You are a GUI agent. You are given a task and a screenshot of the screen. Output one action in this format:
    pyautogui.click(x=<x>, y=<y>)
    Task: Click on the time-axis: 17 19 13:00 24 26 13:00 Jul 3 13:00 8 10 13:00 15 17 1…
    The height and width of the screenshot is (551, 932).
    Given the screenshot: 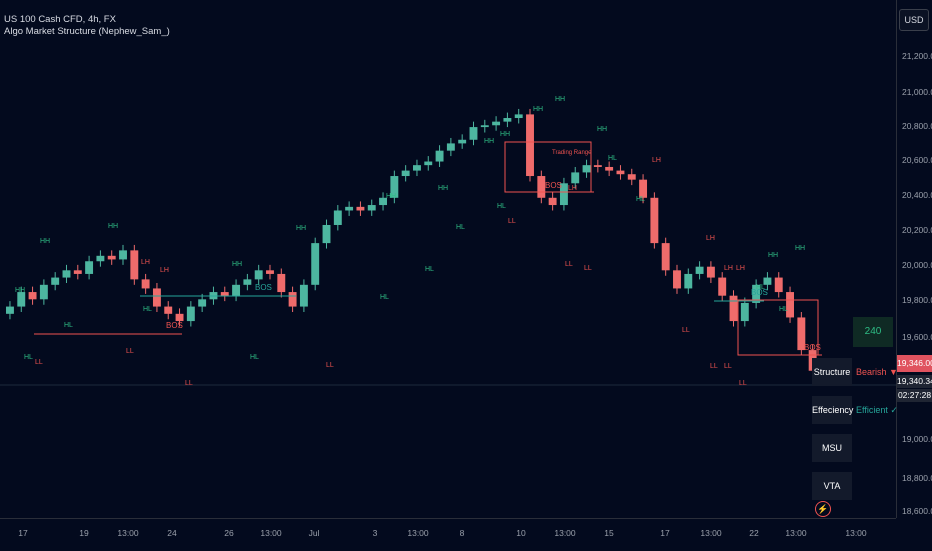 What is the action you would take?
    pyautogui.click(x=448, y=534)
    